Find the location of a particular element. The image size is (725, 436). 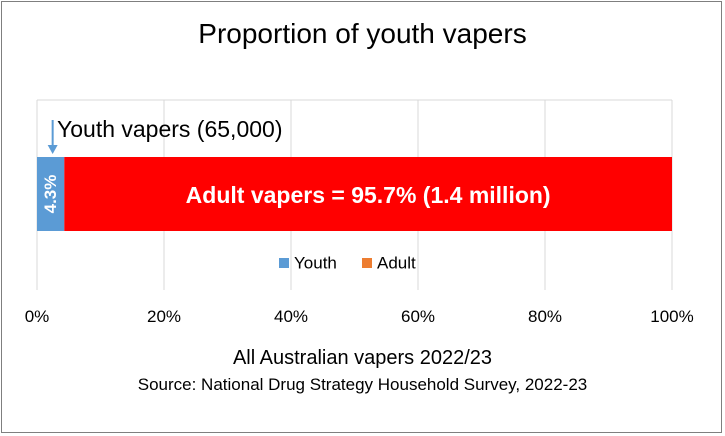

x-tick-label: 80% is located at coordinates (545, 316).